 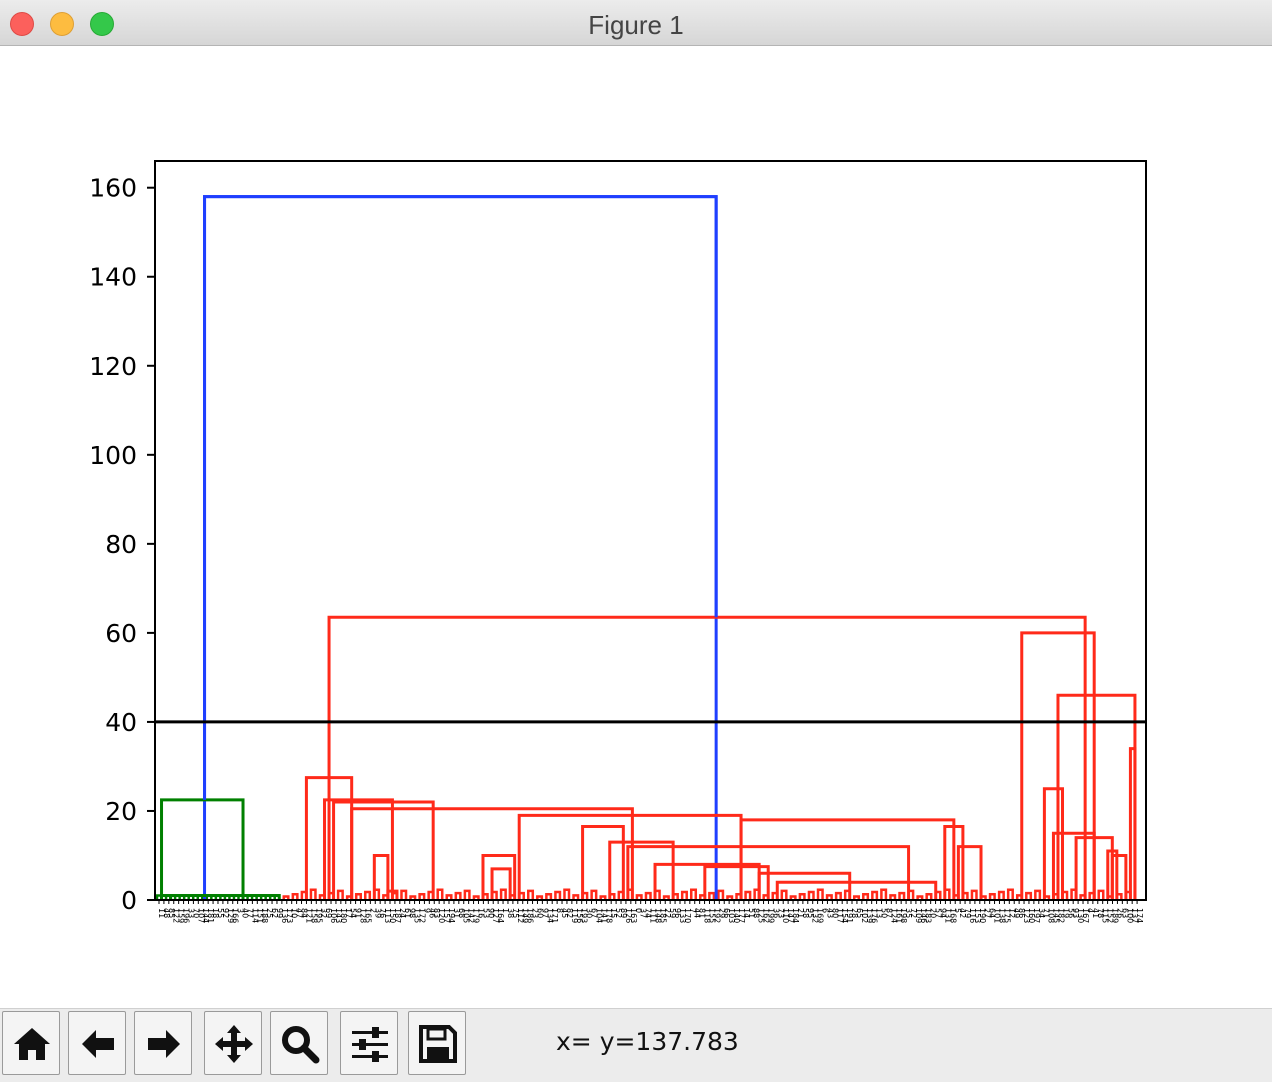 What do you see at coordinates (1080, 915) in the screenshot?
I see `x-tick-label: 130` at bounding box center [1080, 915].